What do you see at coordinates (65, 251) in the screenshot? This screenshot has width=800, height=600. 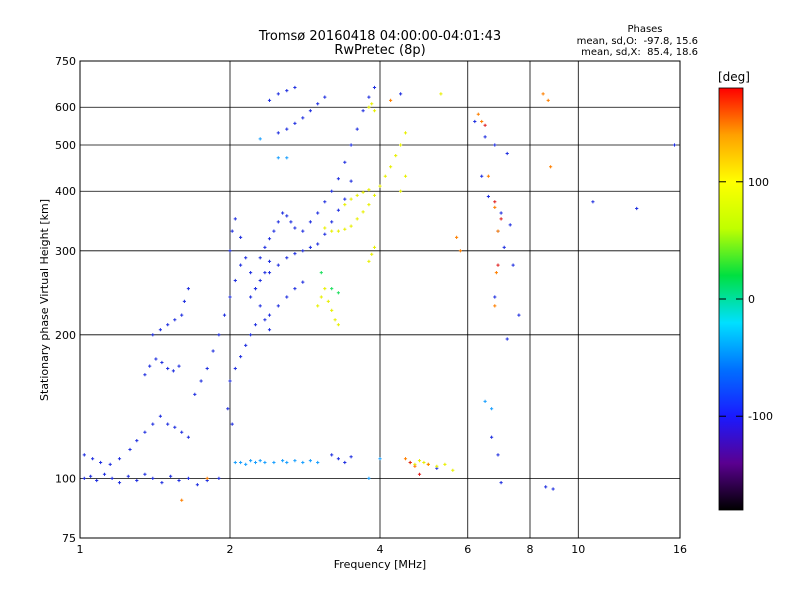 I see `y-tick-label: 300` at bounding box center [65, 251].